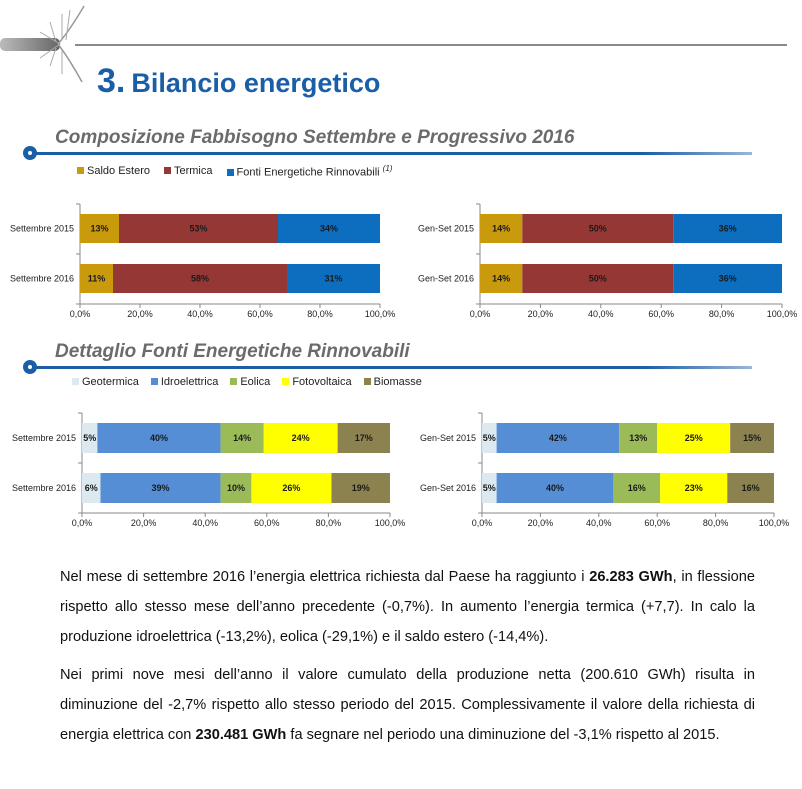 The height and width of the screenshot is (789, 802). I want to click on data-label: 58%, so click(200, 279).